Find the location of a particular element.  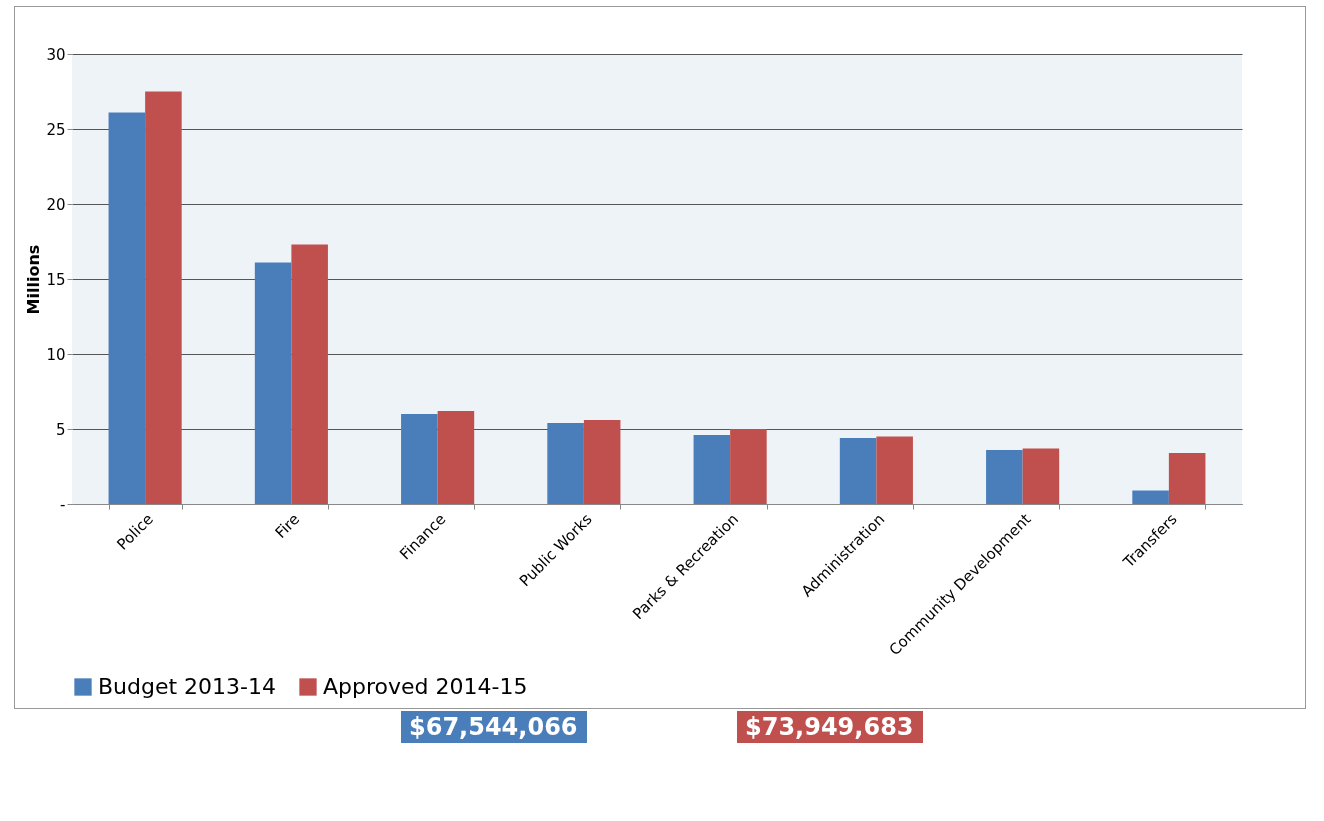

y-tick-label: 30 is located at coordinates (56, 54).